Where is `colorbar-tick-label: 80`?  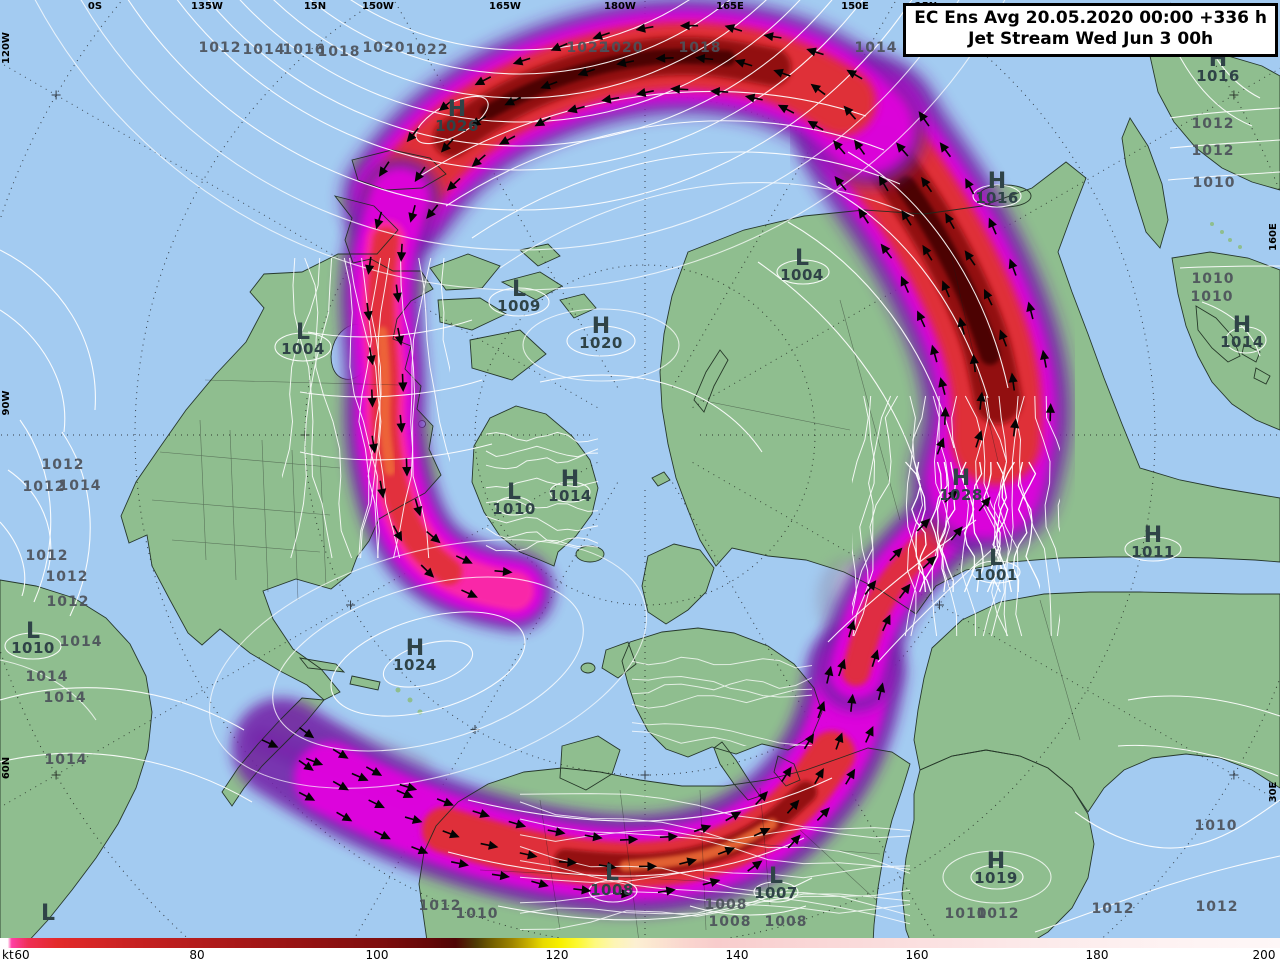 colorbar-tick-label: 80 is located at coordinates (197, 955).